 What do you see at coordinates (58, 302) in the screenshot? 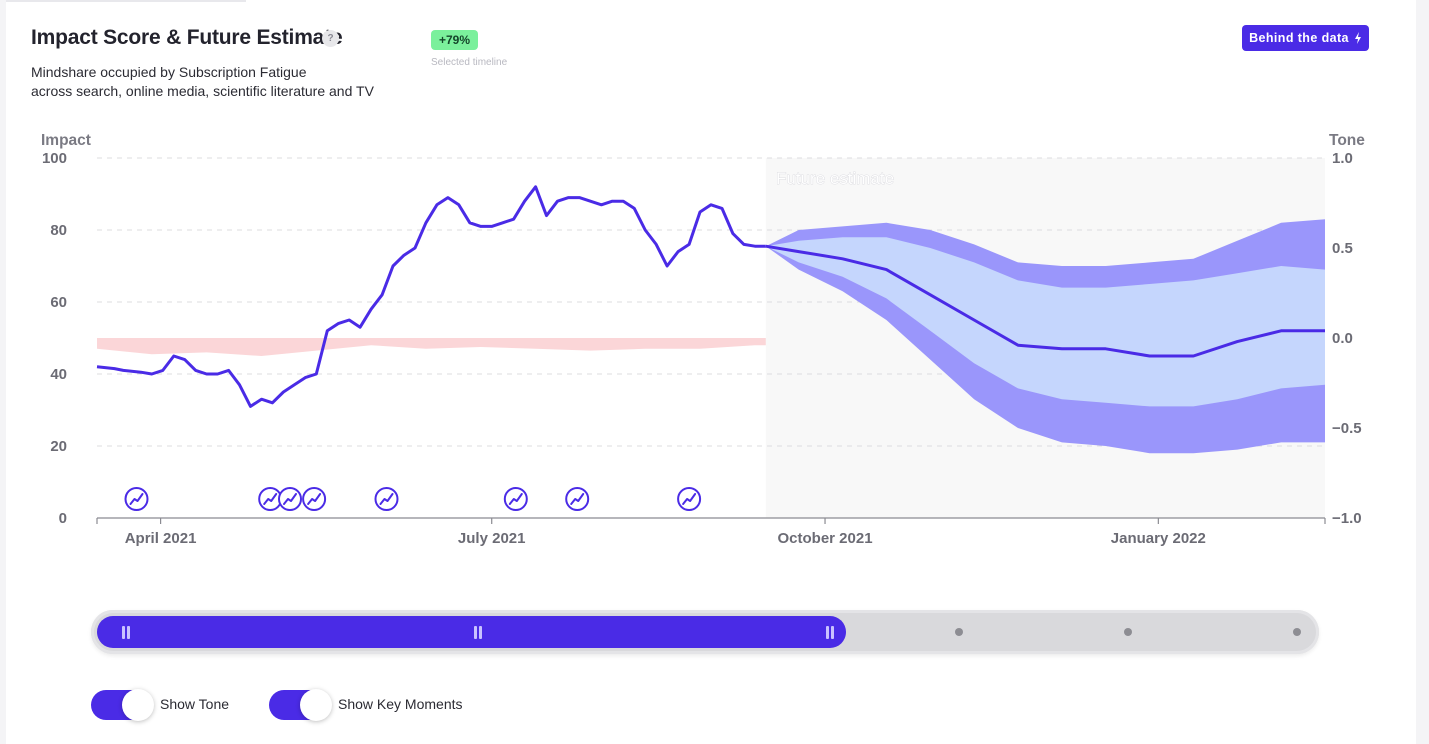
I see `y-tick-label: 60` at bounding box center [58, 302].